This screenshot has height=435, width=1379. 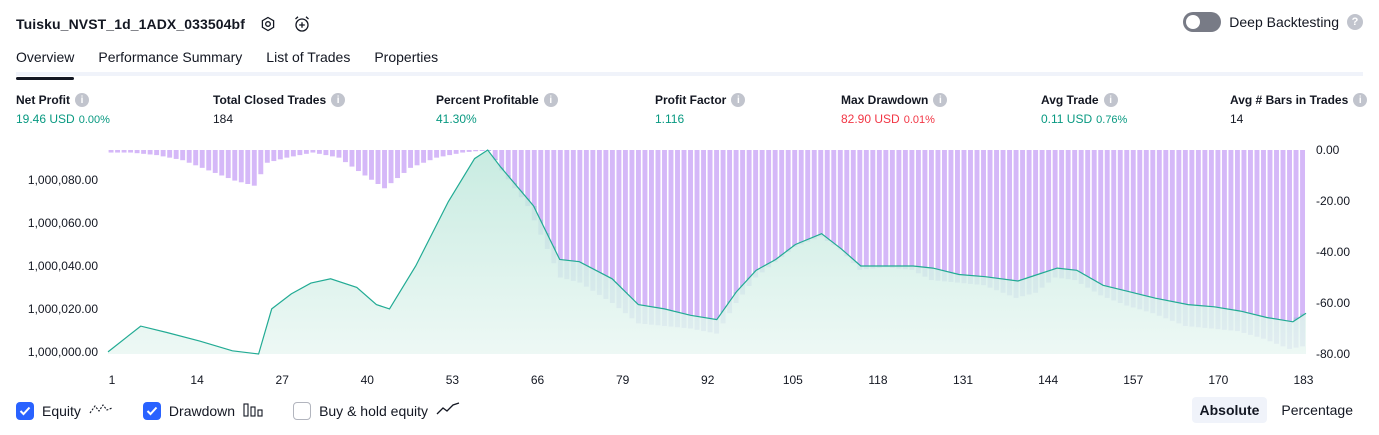 What do you see at coordinates (197, 380) in the screenshot?
I see `x-axis-tick: 14` at bounding box center [197, 380].